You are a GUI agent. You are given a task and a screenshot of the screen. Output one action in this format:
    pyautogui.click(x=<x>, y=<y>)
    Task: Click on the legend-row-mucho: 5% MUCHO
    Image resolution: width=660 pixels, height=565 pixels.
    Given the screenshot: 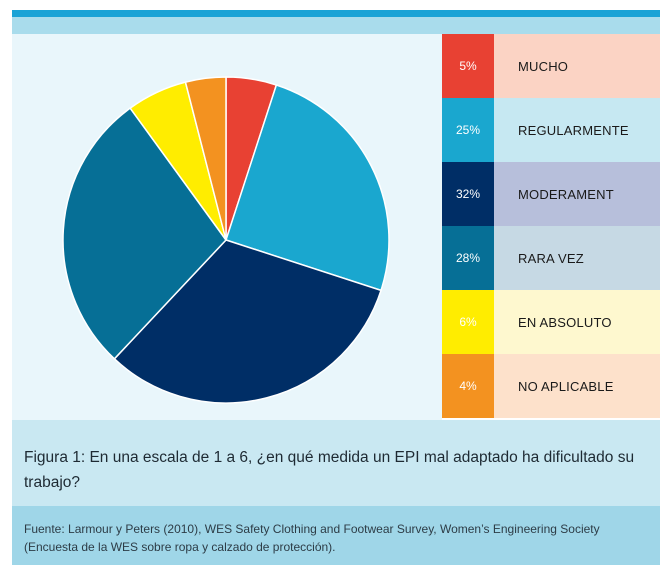 What is the action you would take?
    pyautogui.click(x=551, y=66)
    